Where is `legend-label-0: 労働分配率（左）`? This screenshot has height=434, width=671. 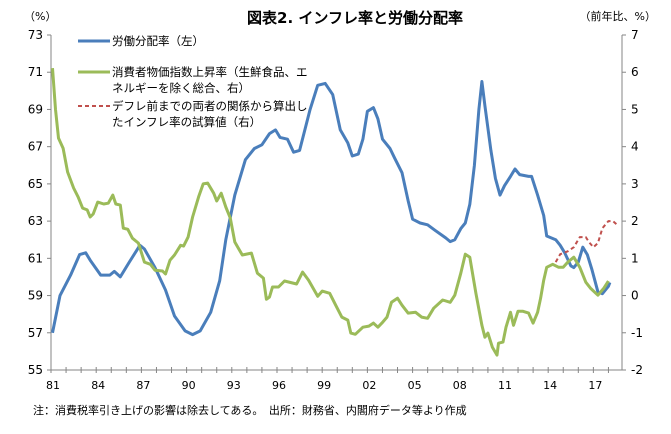 legend-label-0: 労働分配率（左） is located at coordinates (158, 41).